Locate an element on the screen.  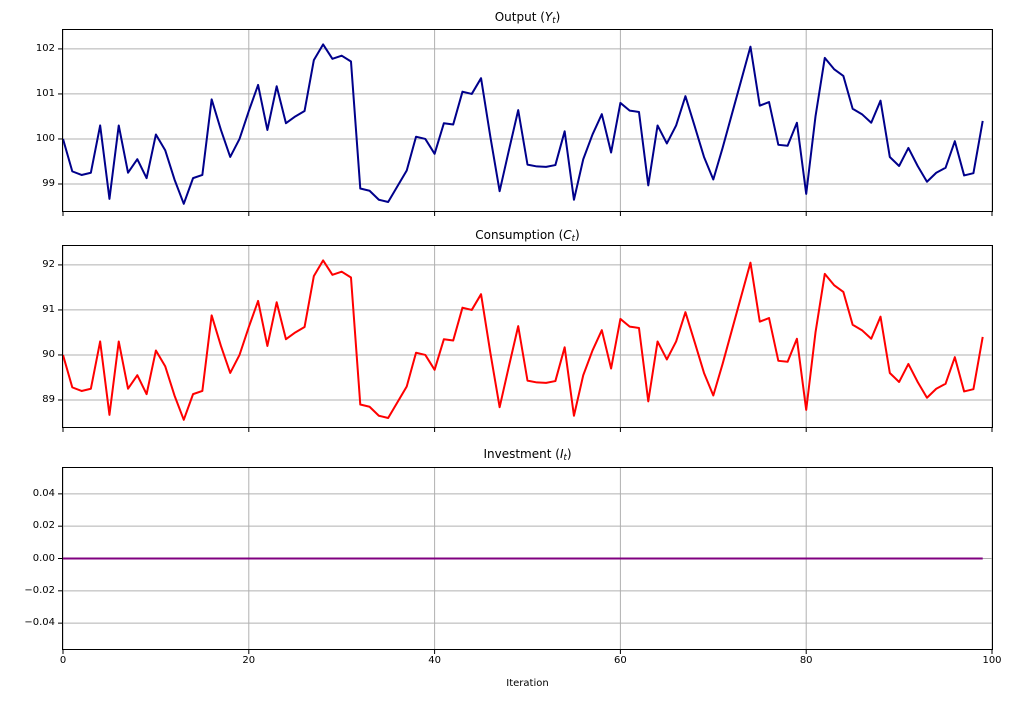
y-tick-label: 99 is located at coordinates (48, 183).